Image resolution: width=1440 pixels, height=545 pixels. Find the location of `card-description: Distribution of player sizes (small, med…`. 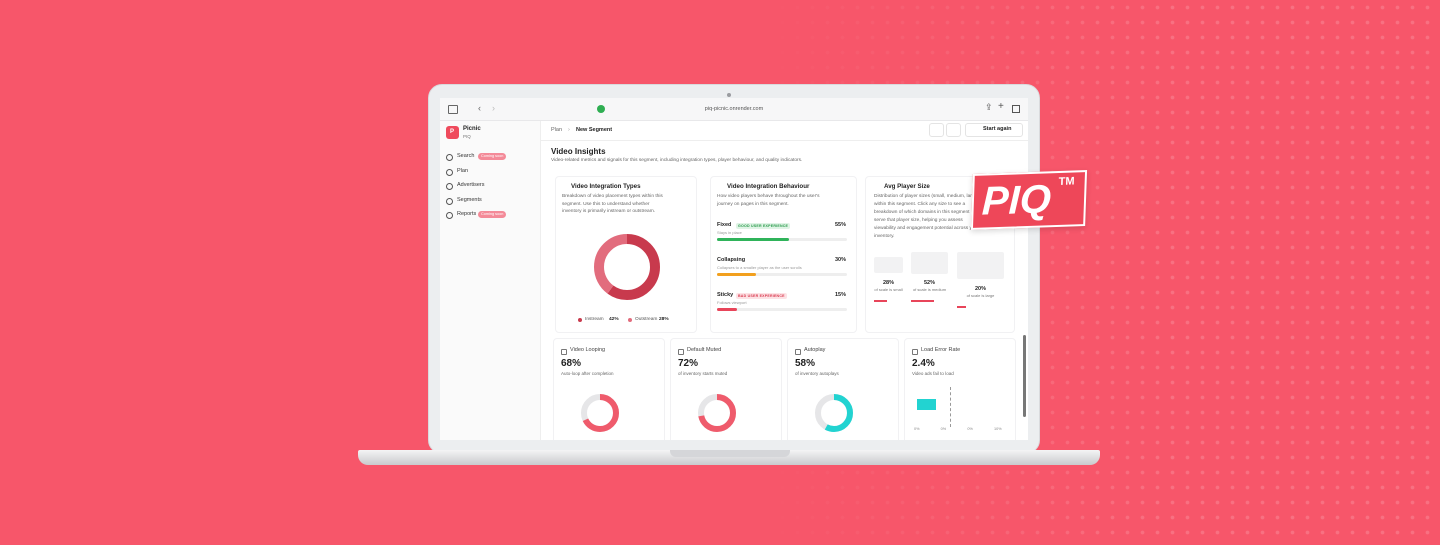

card-description: Distribution of player sizes (small, med… is located at coordinates (926, 196).